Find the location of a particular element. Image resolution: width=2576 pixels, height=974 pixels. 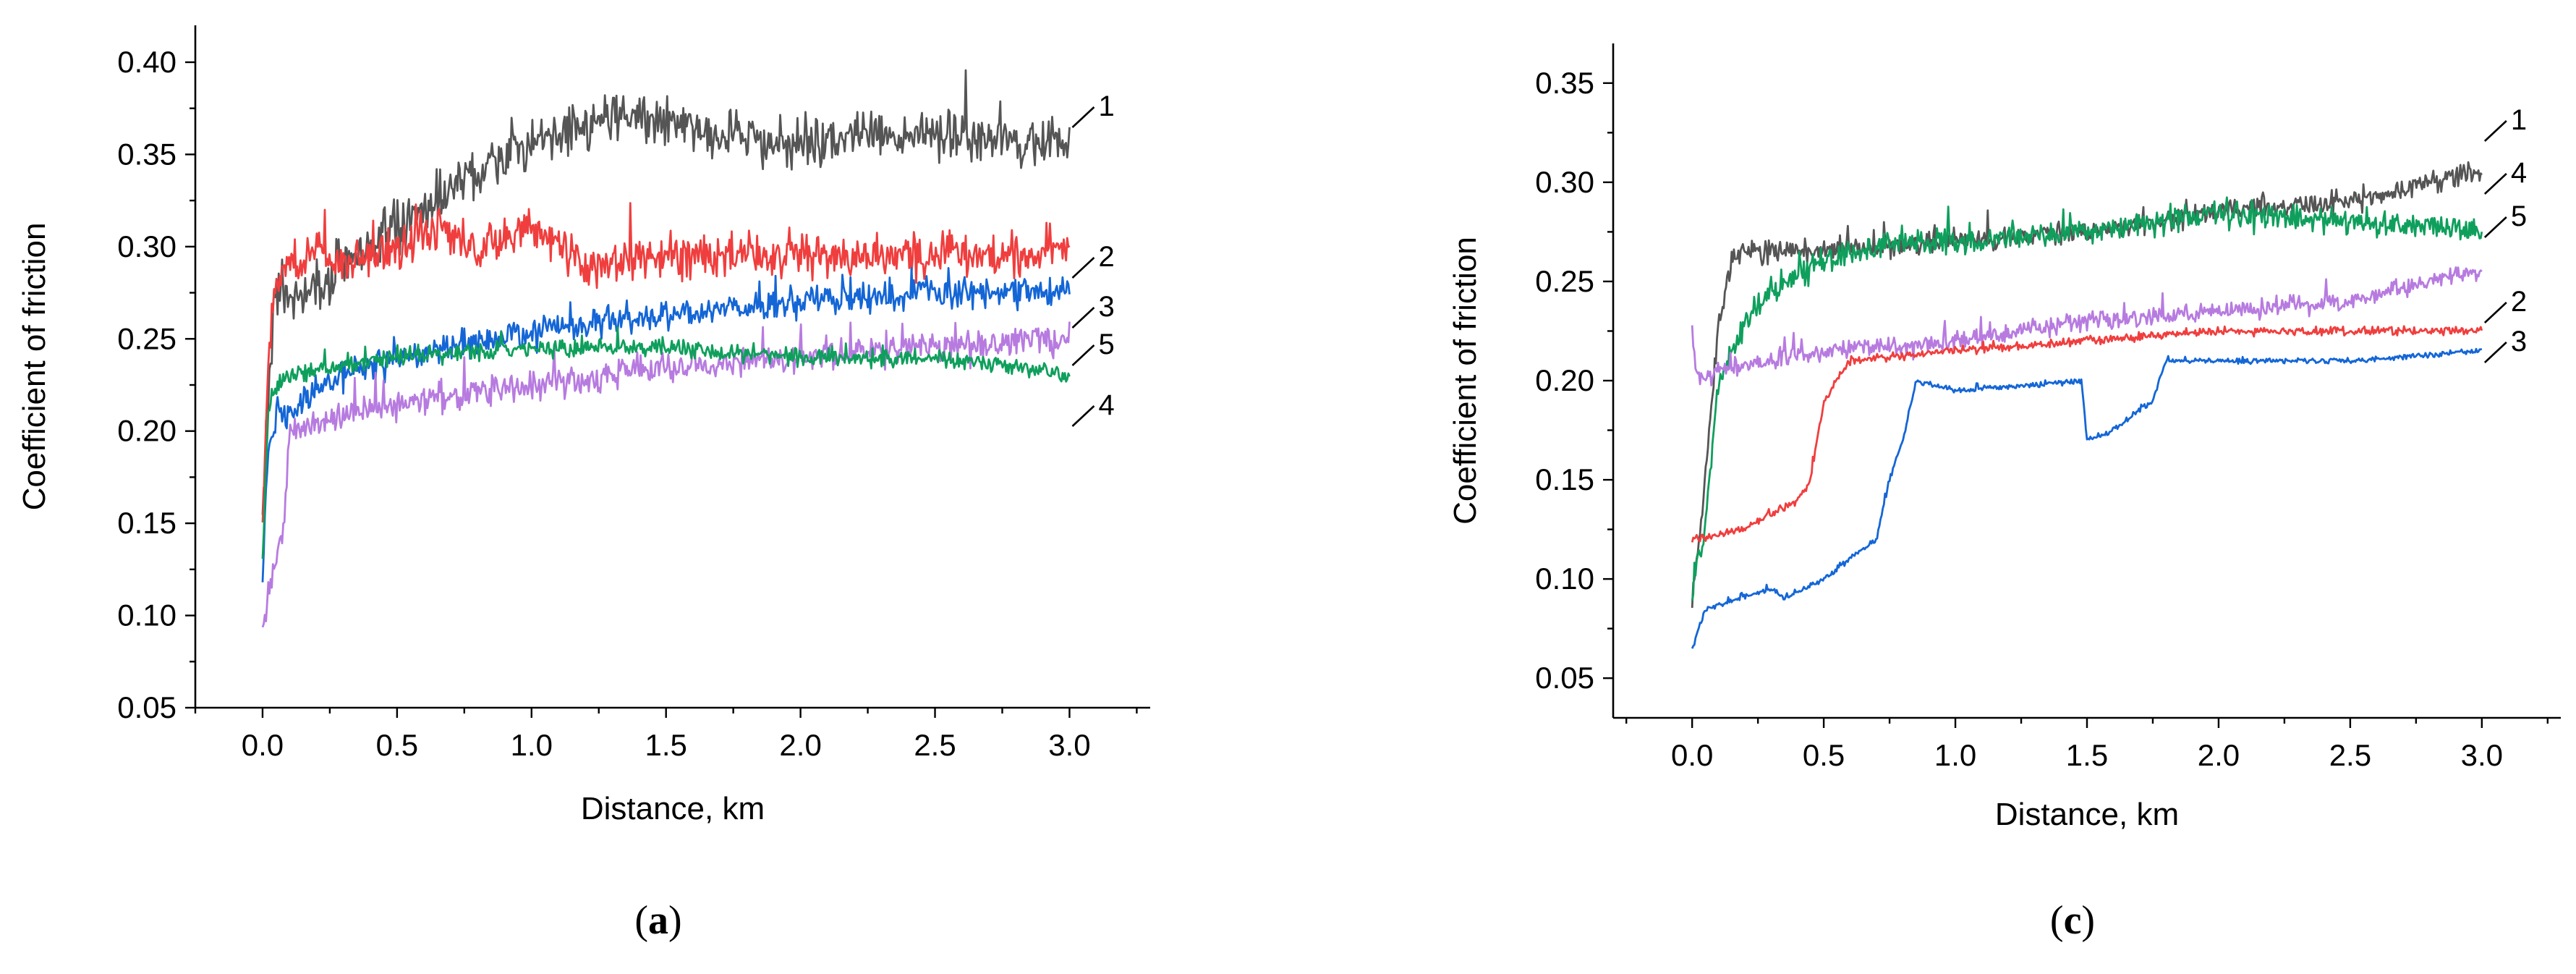

panel-caption: (a) is located at coordinates (657, 920).